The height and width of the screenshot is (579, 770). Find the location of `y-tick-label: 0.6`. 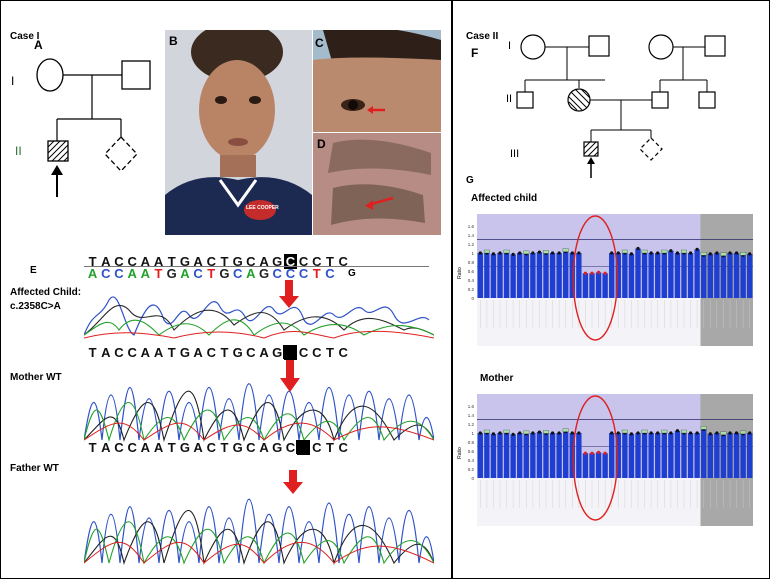

y-tick-label: 0.6 is located at coordinates (471, 271).